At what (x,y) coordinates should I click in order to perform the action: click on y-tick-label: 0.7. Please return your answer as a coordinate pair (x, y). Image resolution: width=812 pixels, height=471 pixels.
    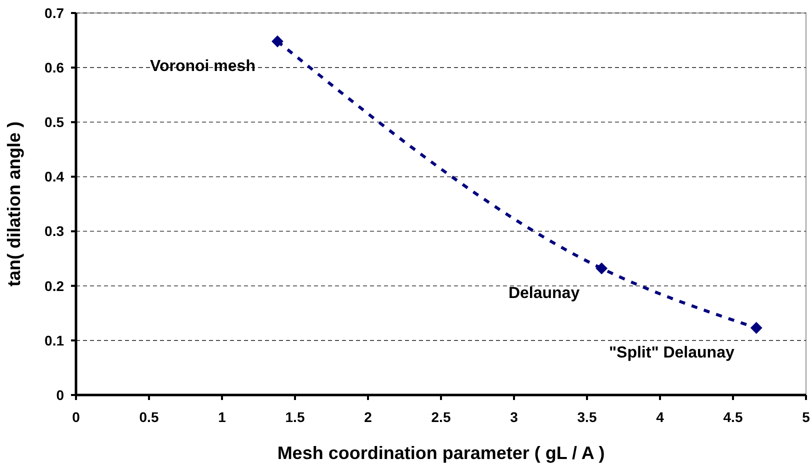
    Looking at the image, I should click on (54, 12).